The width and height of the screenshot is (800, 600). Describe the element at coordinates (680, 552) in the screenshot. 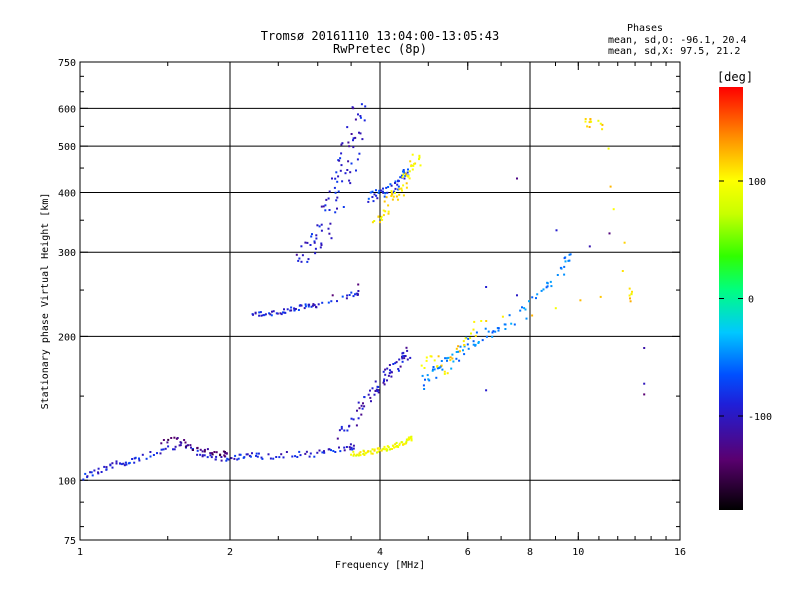

I see `x-tick-label: 16` at that location.